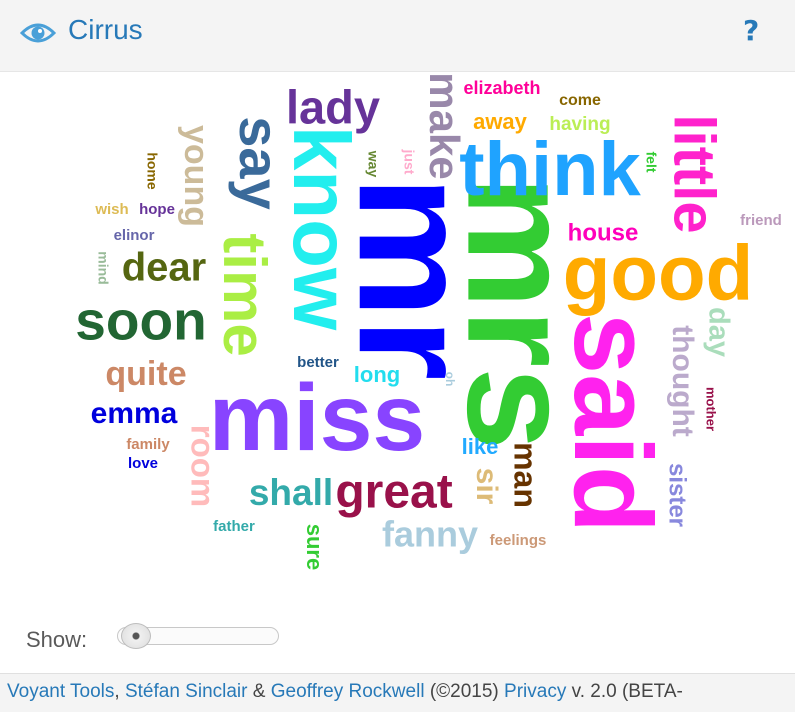  I want to click on cloud-word-lady: lady, so click(333, 106).